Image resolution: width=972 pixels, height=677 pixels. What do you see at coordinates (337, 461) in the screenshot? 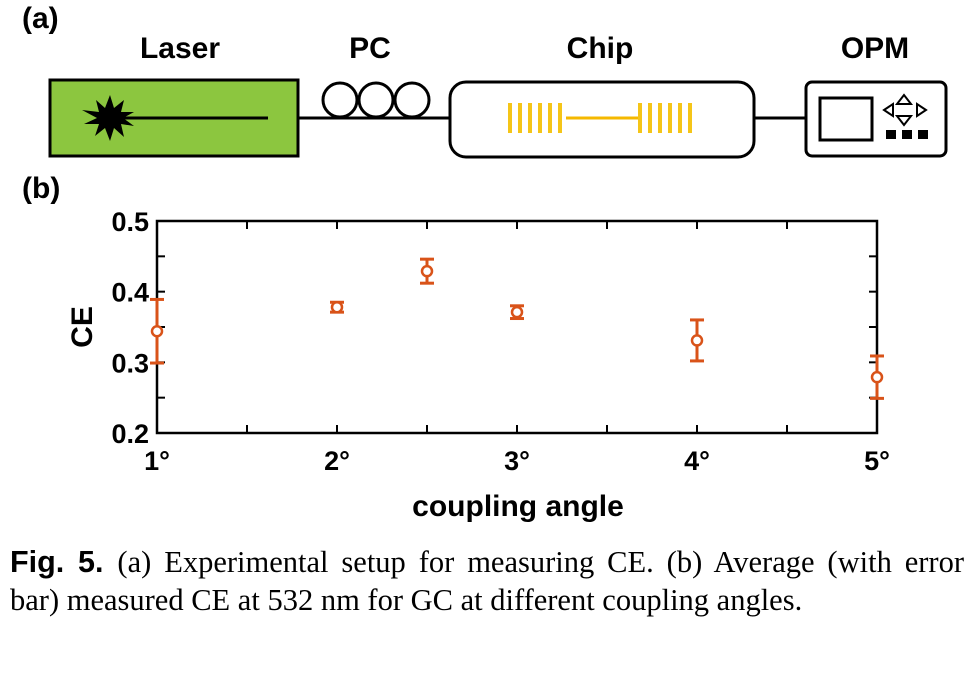
I see `x-tick-label: 2°` at bounding box center [337, 461].